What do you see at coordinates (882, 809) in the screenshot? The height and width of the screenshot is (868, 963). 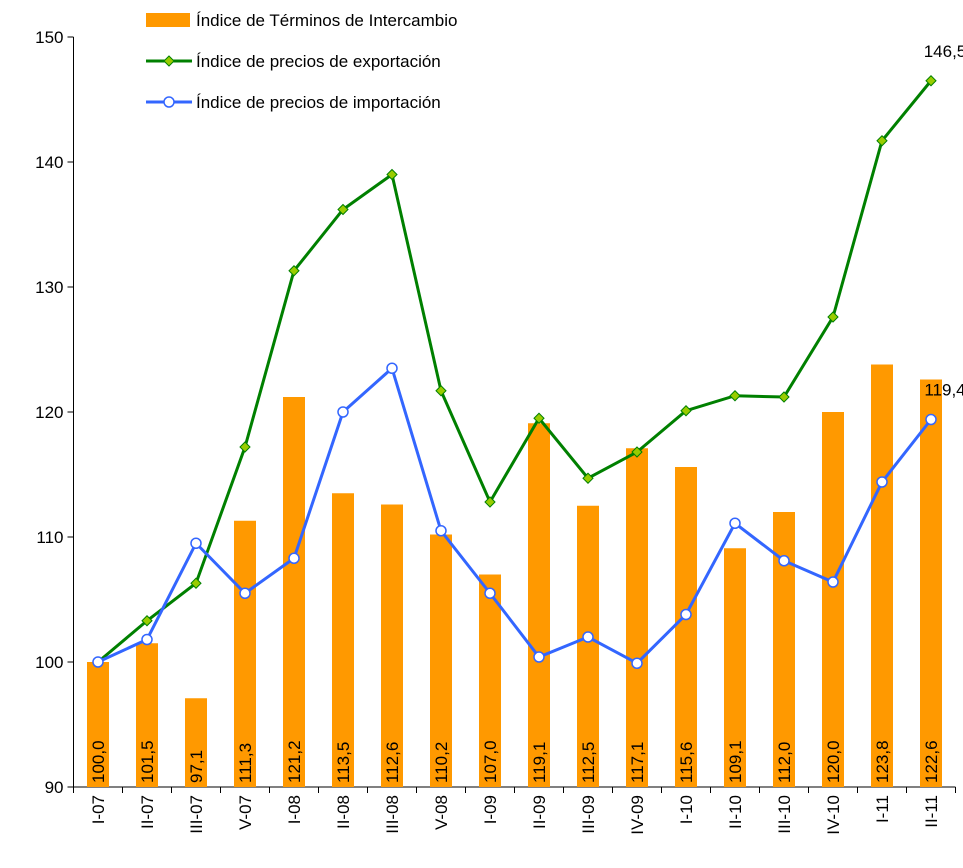 I see `x-tick-label: I-11` at bounding box center [882, 809].